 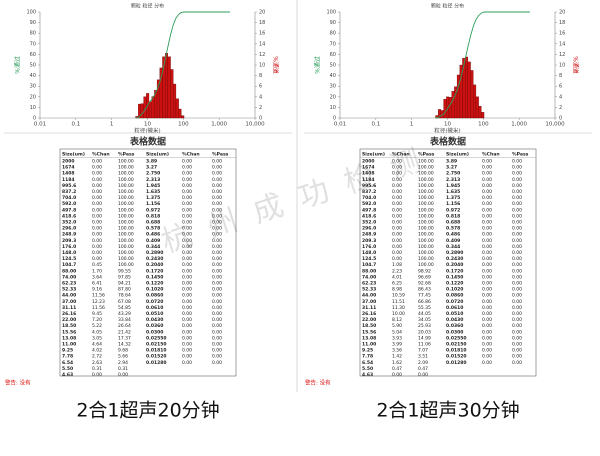 I want to click on table-cell: 0.578, so click(x=453, y=229).